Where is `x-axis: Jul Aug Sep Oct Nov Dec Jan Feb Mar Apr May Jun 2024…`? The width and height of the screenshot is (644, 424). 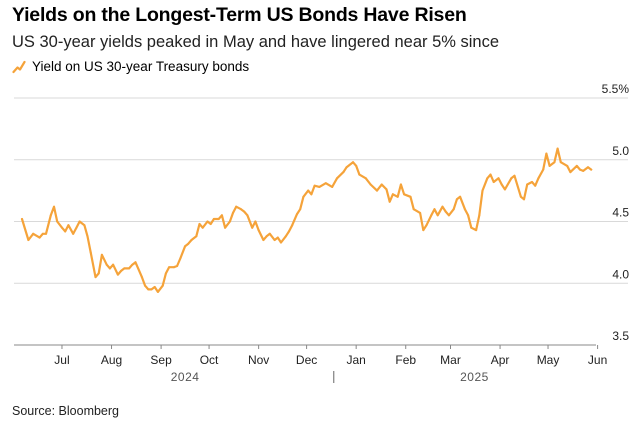 x-axis: Jul Aug Sep Oct Nov Dec Jan Feb Mar Apr May Jun 2024… is located at coordinates (310, 364).